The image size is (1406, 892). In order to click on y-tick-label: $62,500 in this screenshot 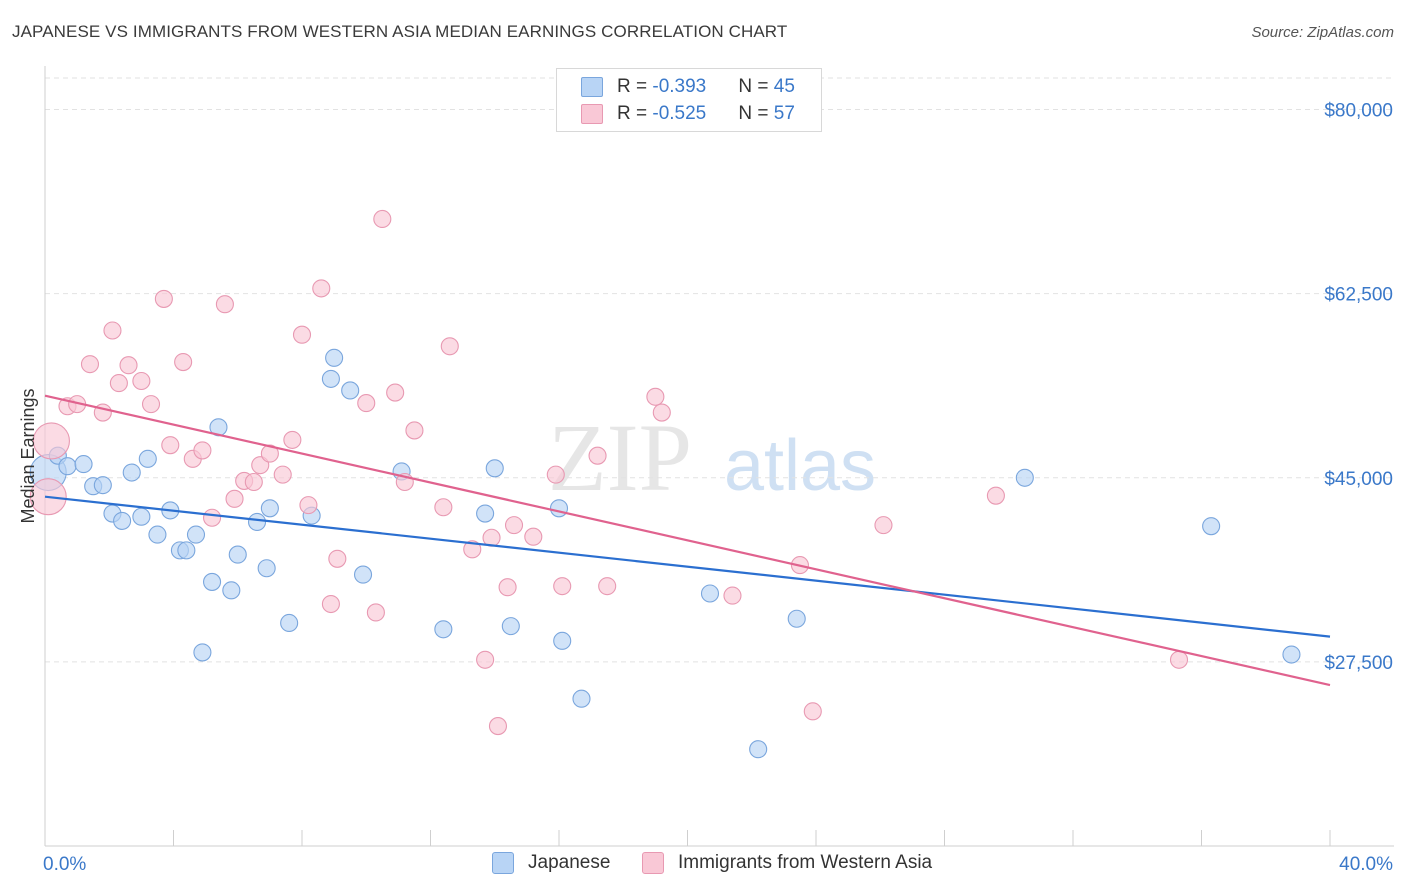, I will do `click(1358, 295)`.